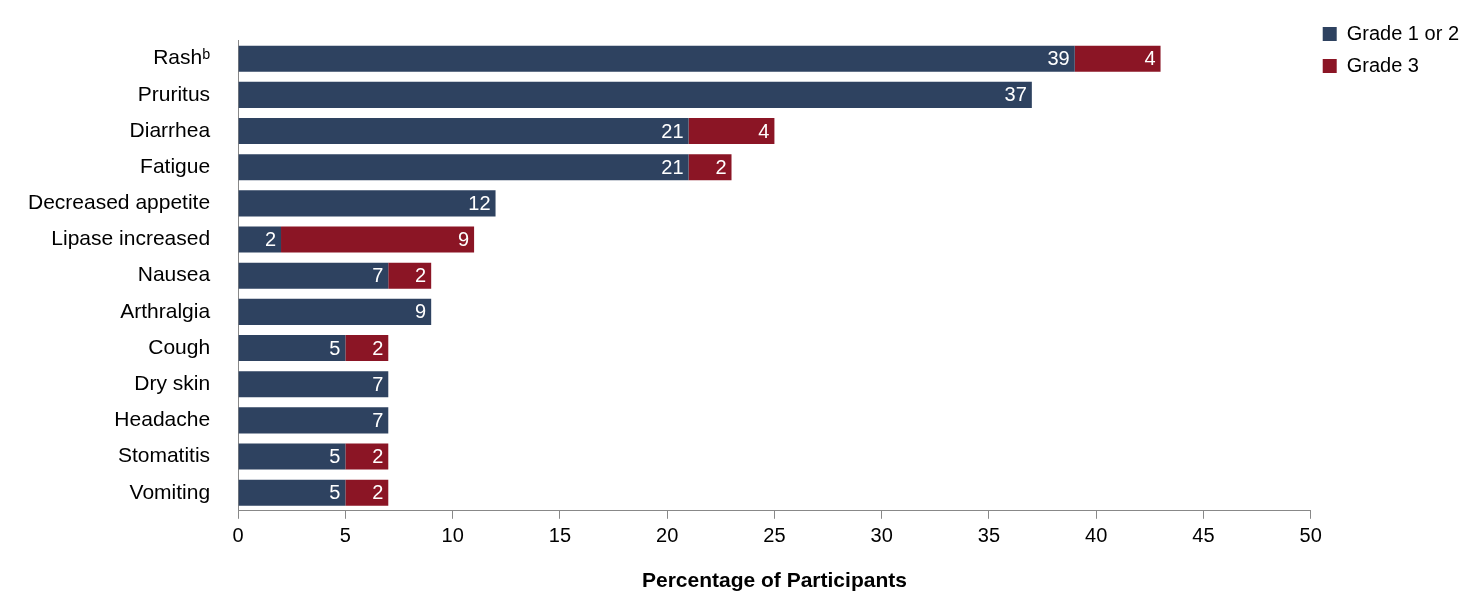 The height and width of the screenshot is (606, 1481). I want to click on x-tick-label: 40, so click(1096, 535).